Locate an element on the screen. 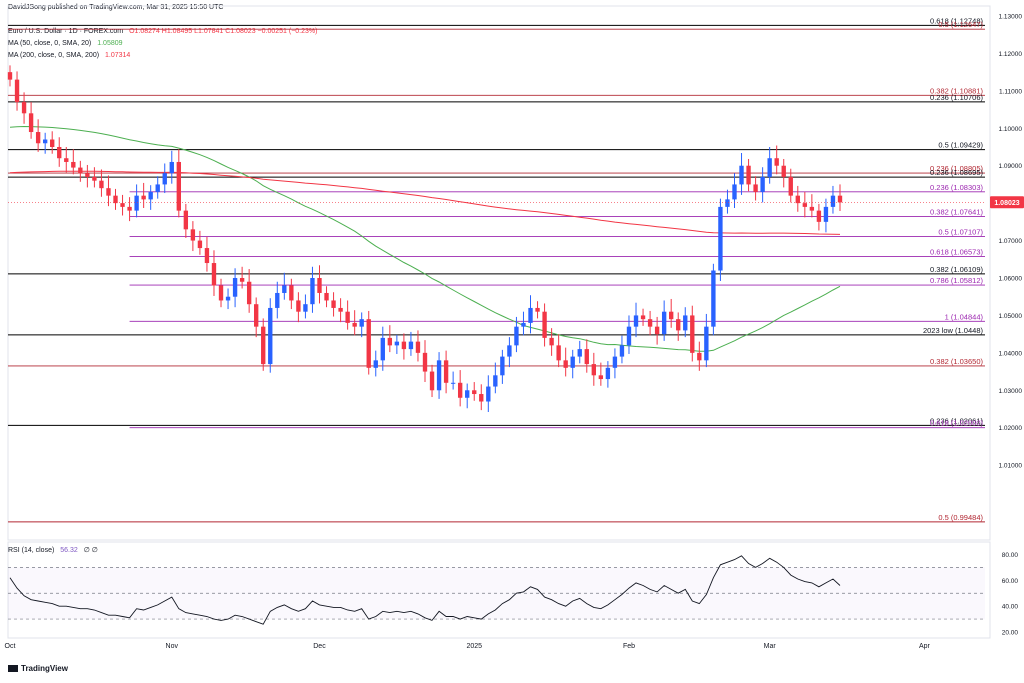 This screenshot has width=1024, height=683. rsi-axis-tick-label: 20.00 is located at coordinates (1010, 633).